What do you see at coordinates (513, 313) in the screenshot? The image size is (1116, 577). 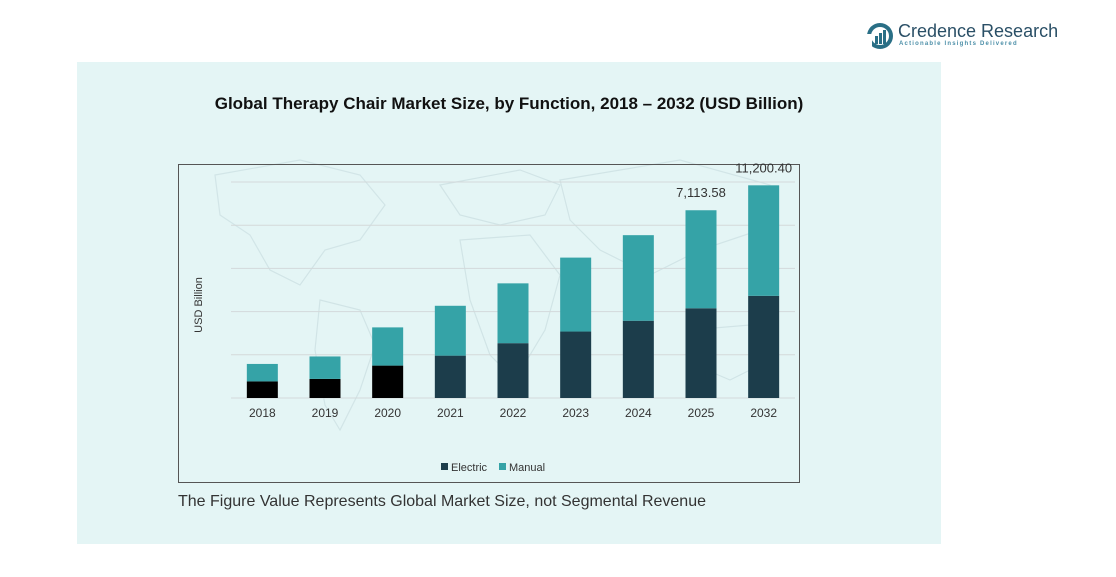 I see `bar-manual-2022` at bounding box center [513, 313].